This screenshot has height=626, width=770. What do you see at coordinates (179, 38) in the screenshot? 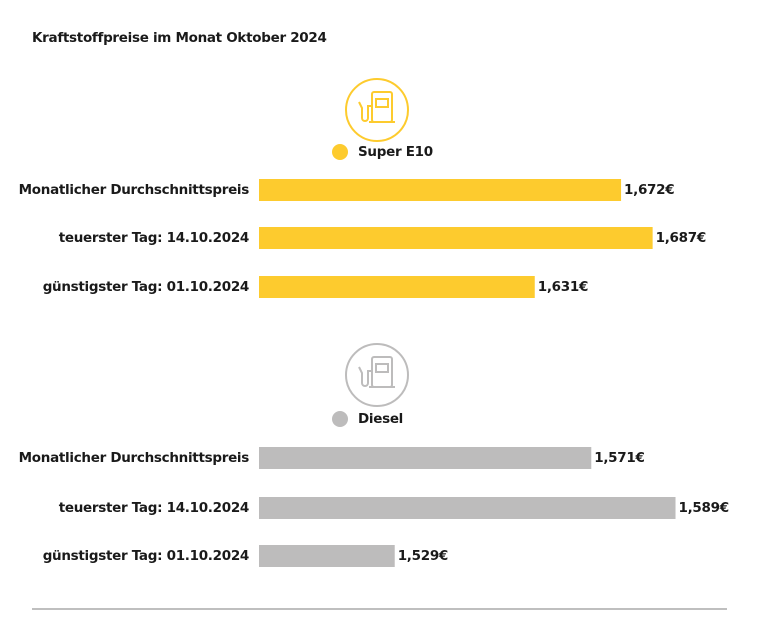
I see `chart-title: Kraftstoffpreise im Monat Oktober 2024` at bounding box center [179, 38].